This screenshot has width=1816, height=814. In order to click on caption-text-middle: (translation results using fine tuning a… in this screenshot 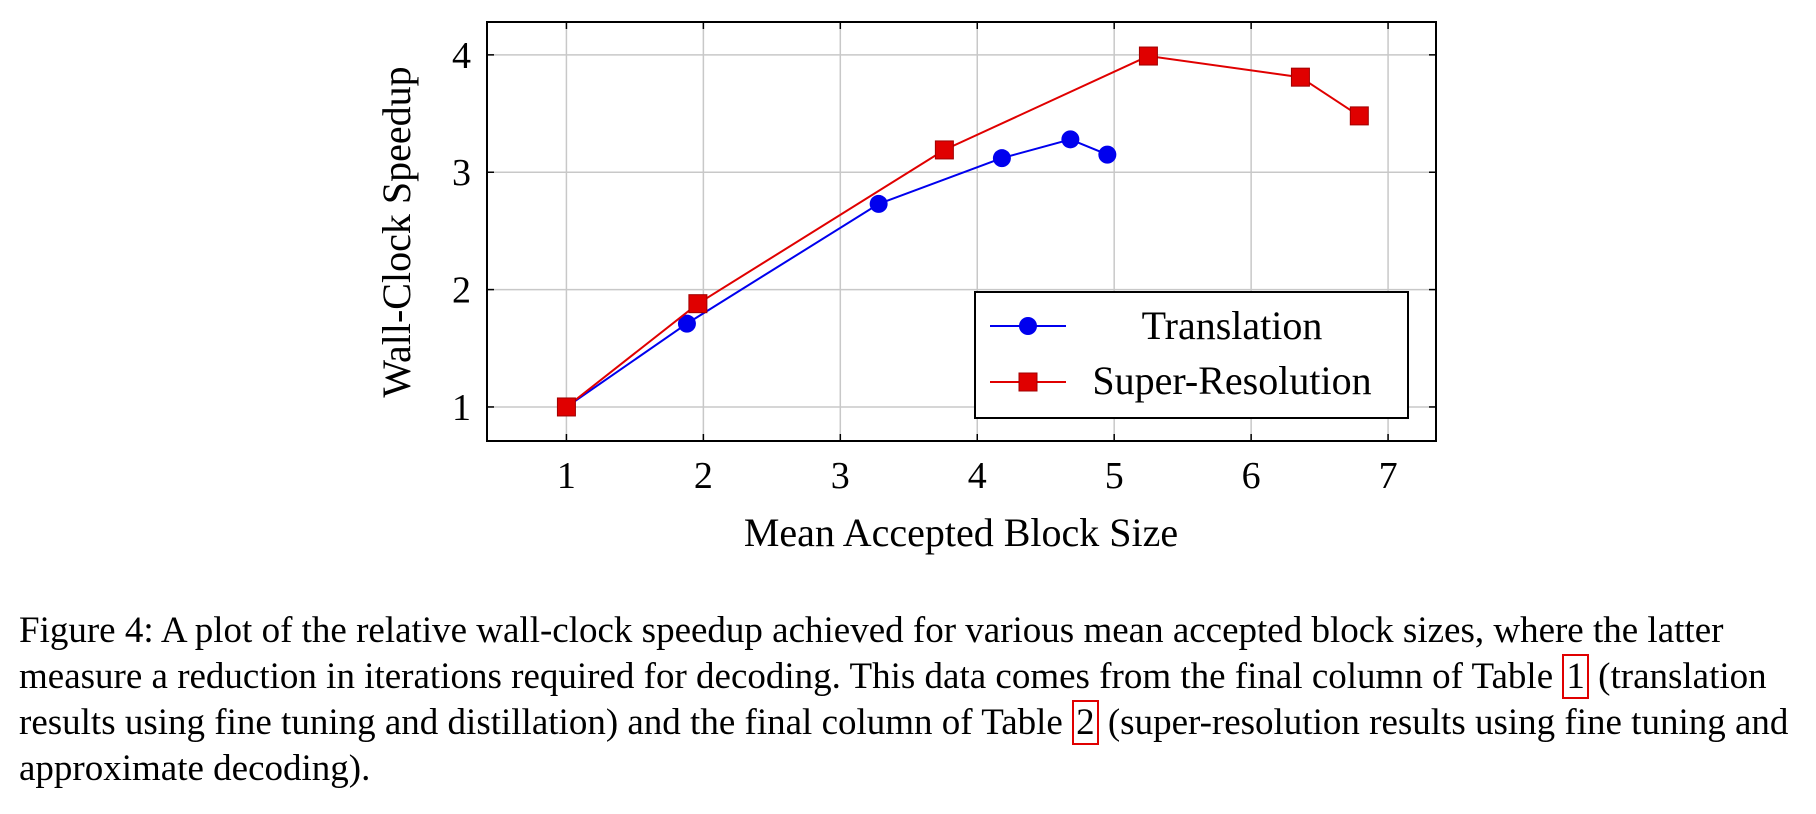, I will do `click(893, 699)`.